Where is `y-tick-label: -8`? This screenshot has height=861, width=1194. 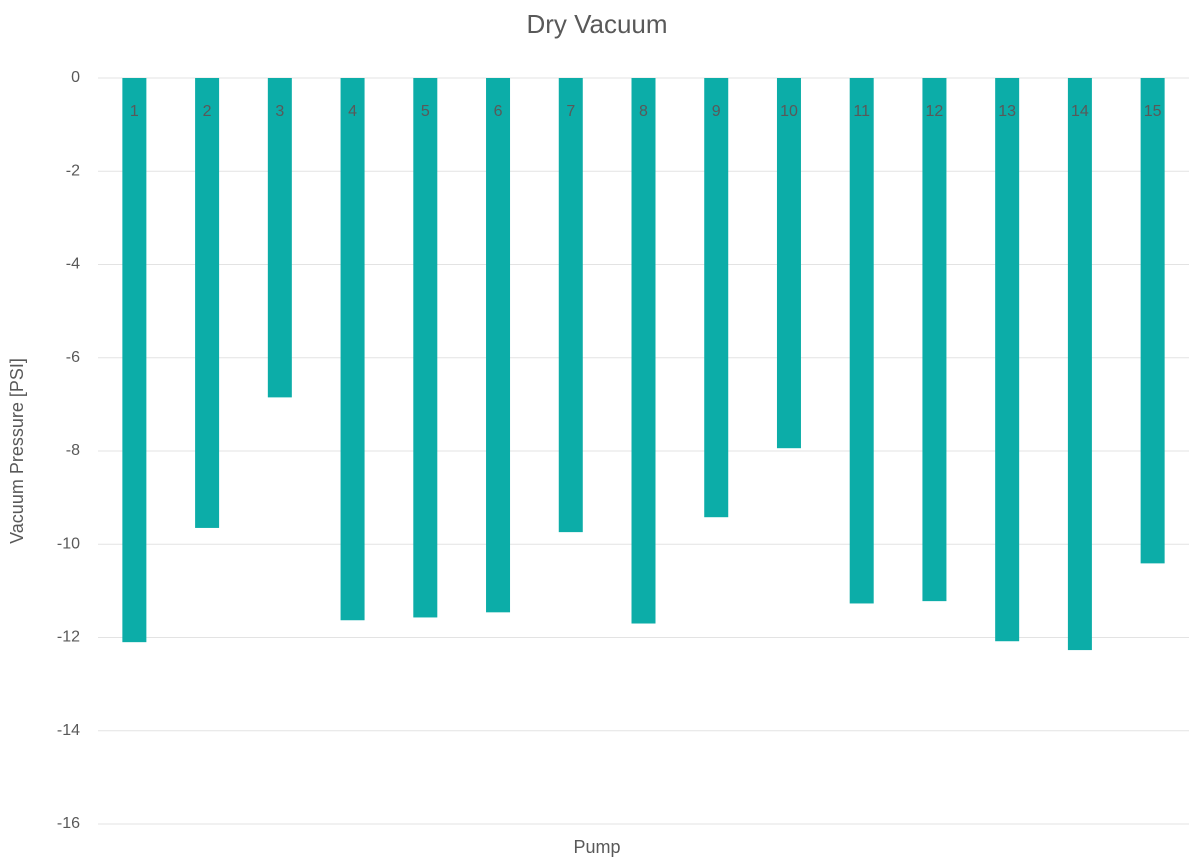 y-tick-label: -8 is located at coordinates (73, 450).